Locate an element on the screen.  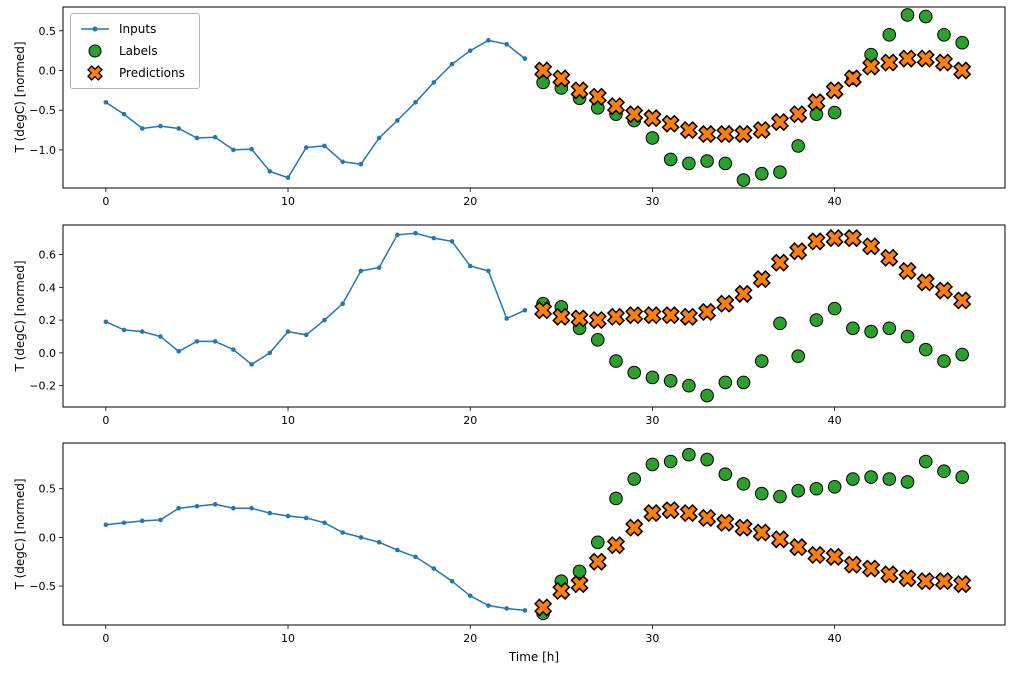
inputs-line-icon is located at coordinates (95, 29).